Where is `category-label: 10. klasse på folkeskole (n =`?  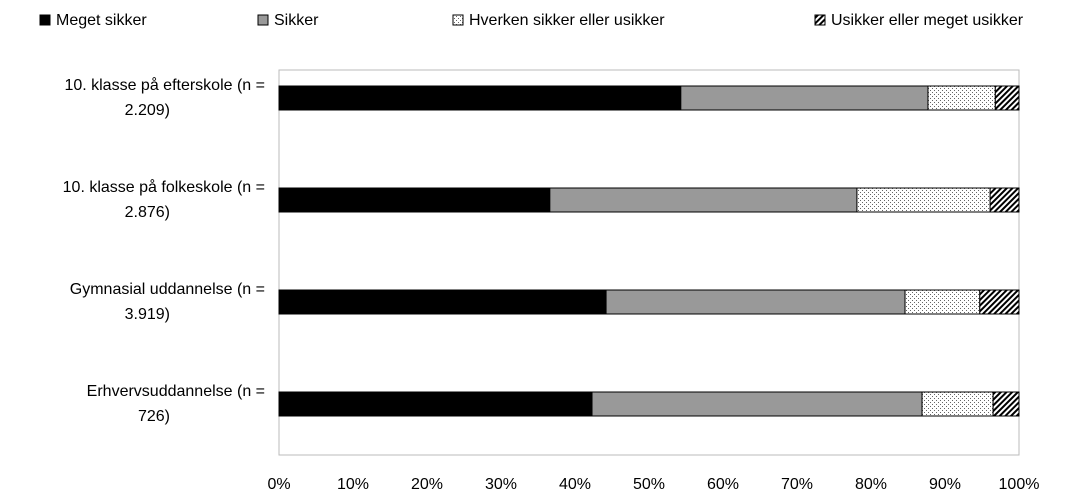 category-label: 10. klasse på folkeskole (n = is located at coordinates (164, 187).